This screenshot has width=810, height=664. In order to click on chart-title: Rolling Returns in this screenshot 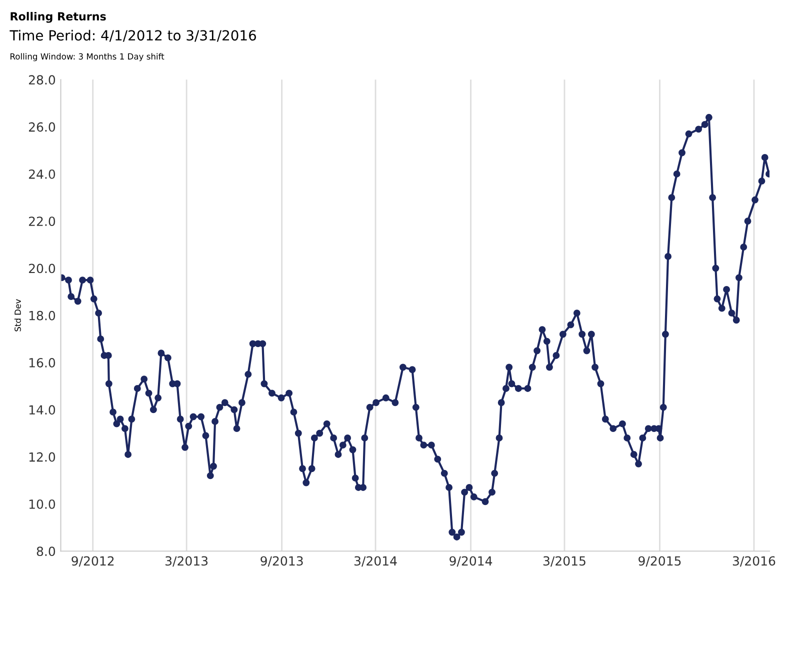, I will do `click(58, 17)`.